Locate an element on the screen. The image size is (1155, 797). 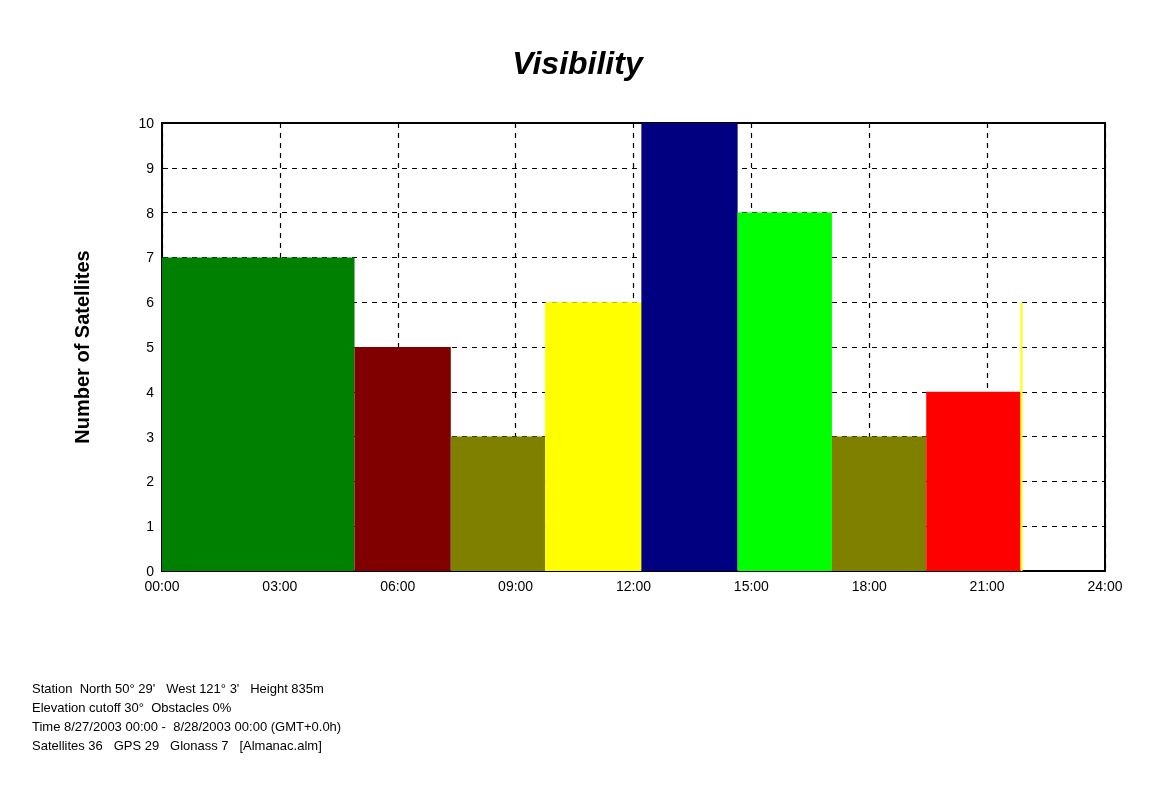
x-tick-label: 21:00 is located at coordinates (987, 586).